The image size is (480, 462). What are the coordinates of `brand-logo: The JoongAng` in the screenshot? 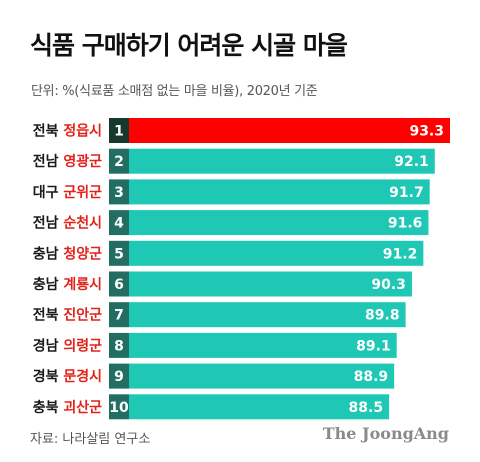 It's located at (385, 433).